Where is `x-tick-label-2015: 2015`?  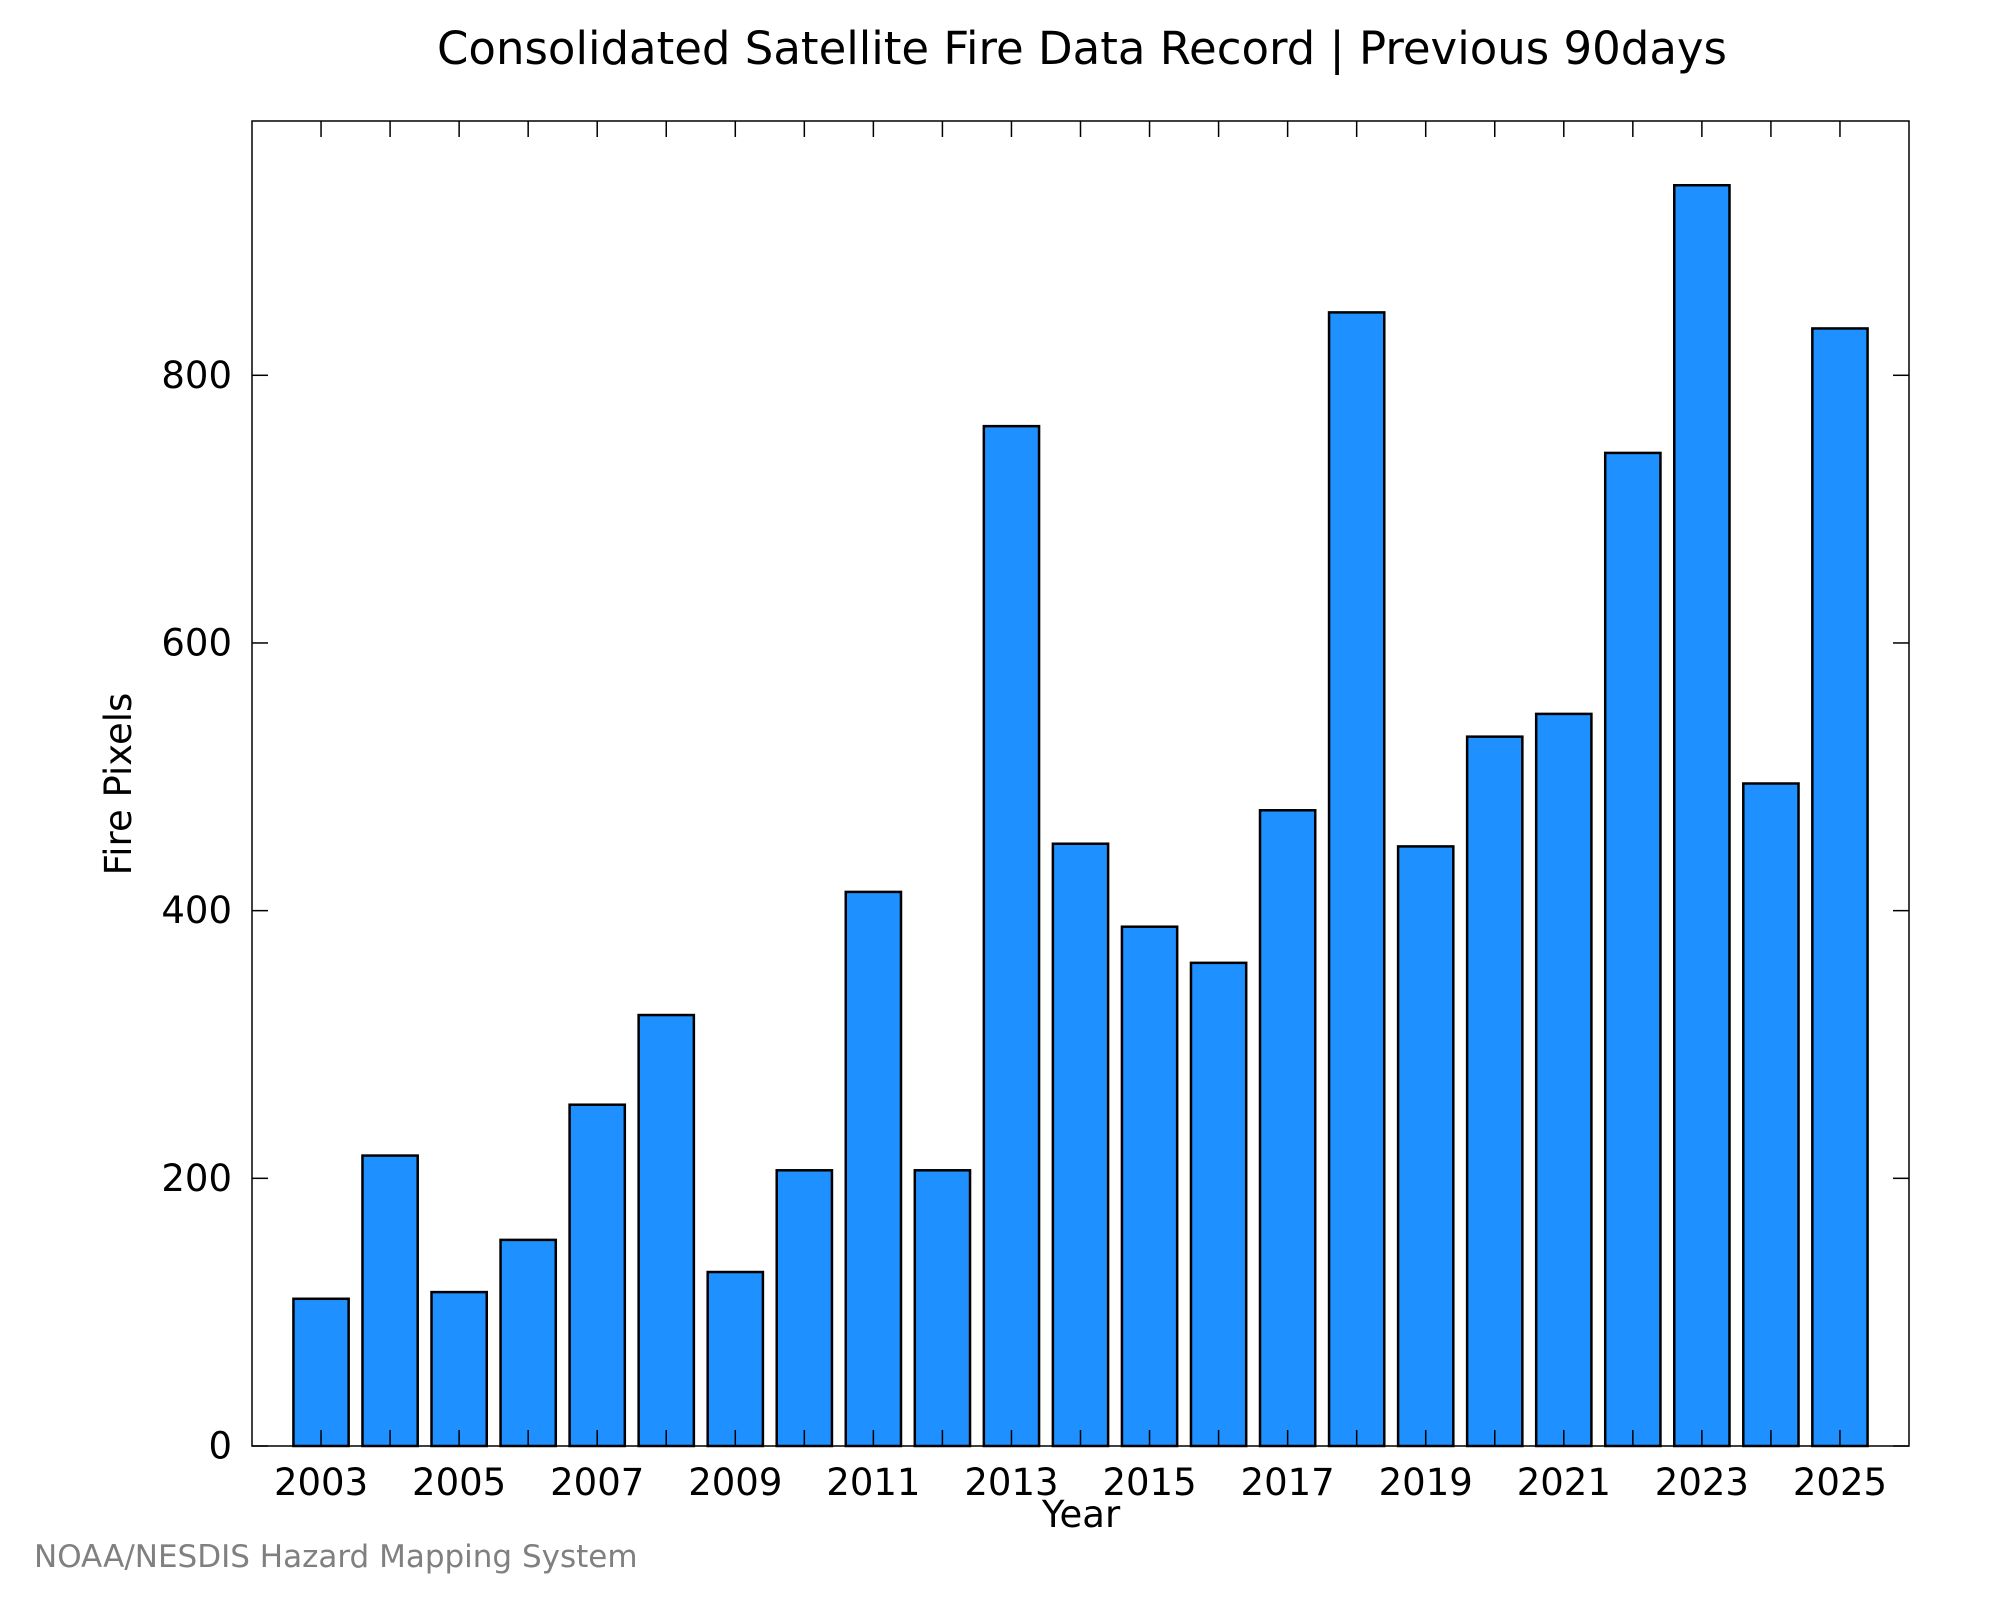
x-tick-label-2015: 2015 is located at coordinates (1149, 1482).